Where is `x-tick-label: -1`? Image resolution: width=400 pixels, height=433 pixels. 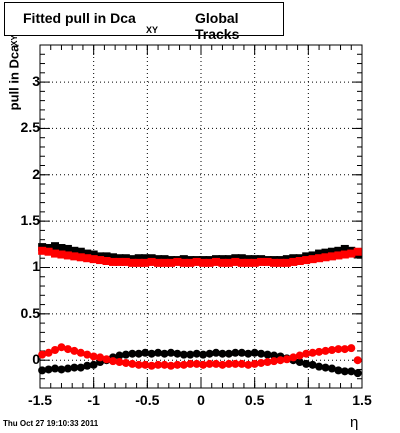
x-tick-label: -1 is located at coordinates (93, 400).